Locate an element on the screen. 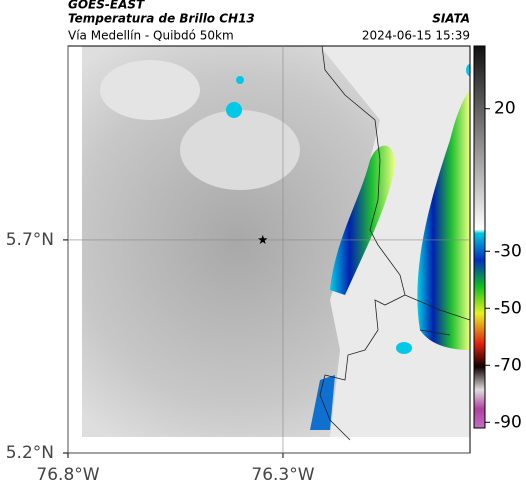 The width and height of the screenshot is (526, 495). colorbar-tick-label: -50 is located at coordinates (508, 308).